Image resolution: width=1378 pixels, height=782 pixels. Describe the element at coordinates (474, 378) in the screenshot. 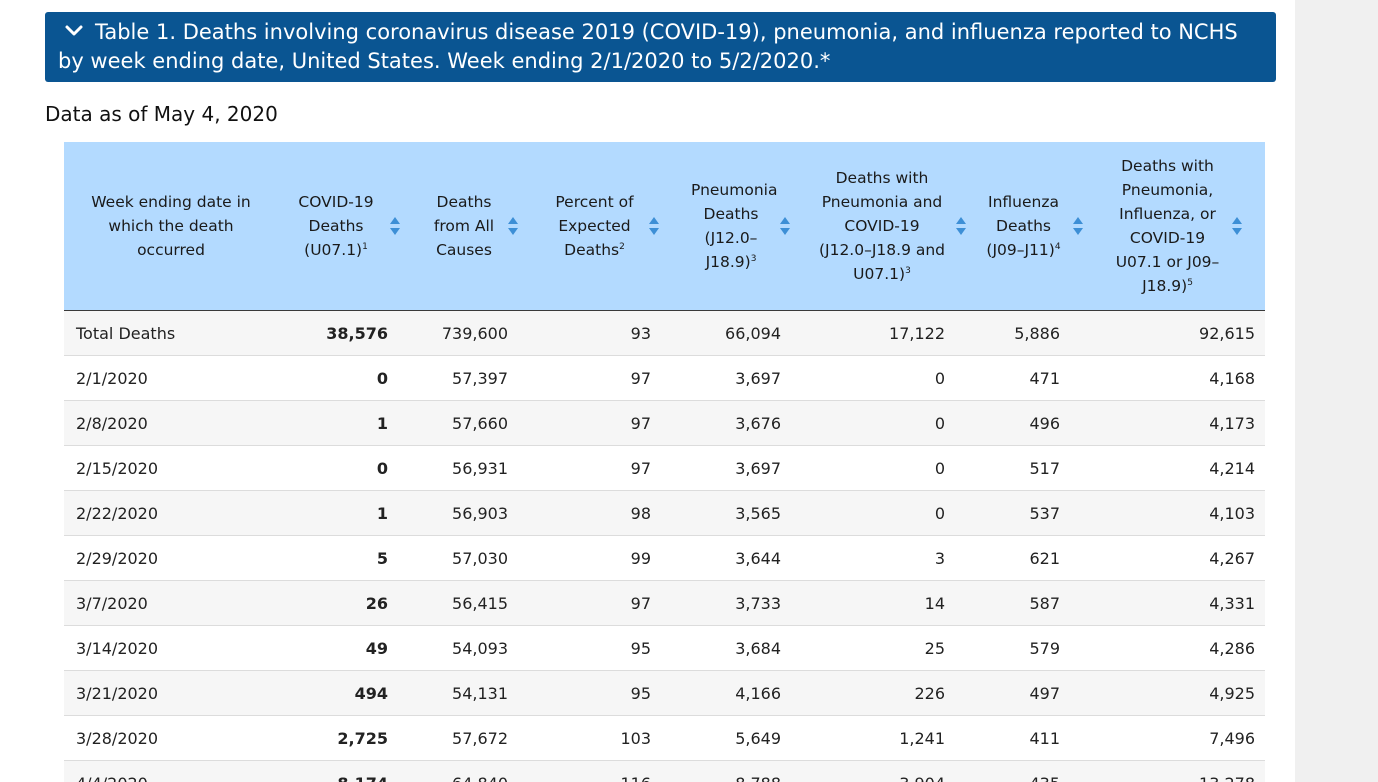

I see `table-cell: 57,397` at that location.